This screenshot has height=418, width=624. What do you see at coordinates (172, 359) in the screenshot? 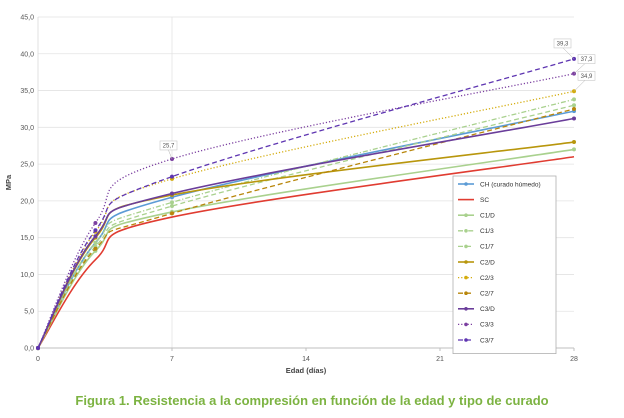
I see `x-tick-label: 7` at bounding box center [172, 359].